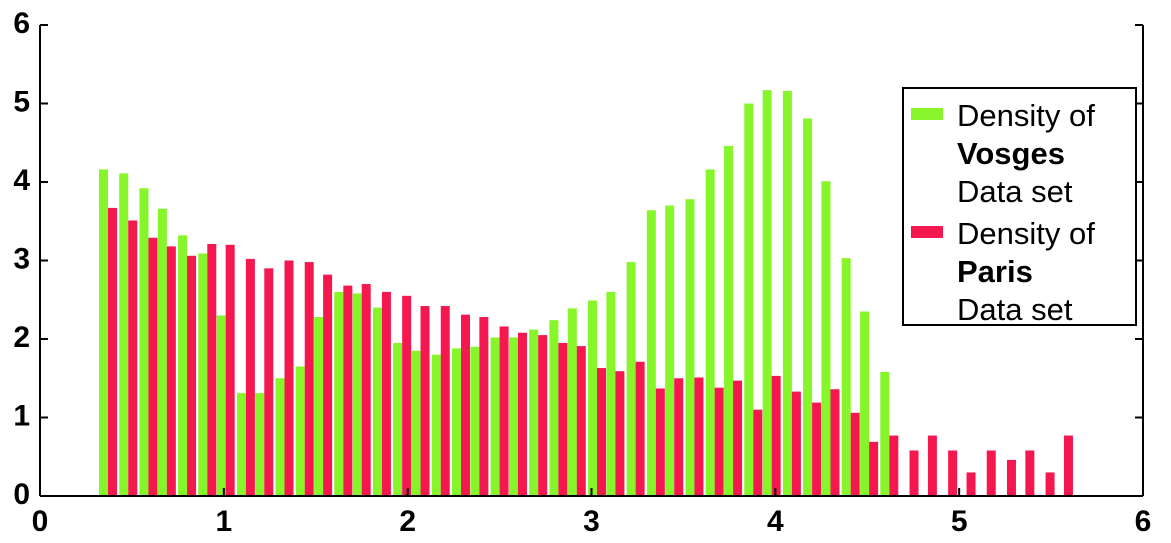 The height and width of the screenshot is (543, 1171). Describe the element at coordinates (21, 494) in the screenshot. I see `y-tick-label: 0` at that location.